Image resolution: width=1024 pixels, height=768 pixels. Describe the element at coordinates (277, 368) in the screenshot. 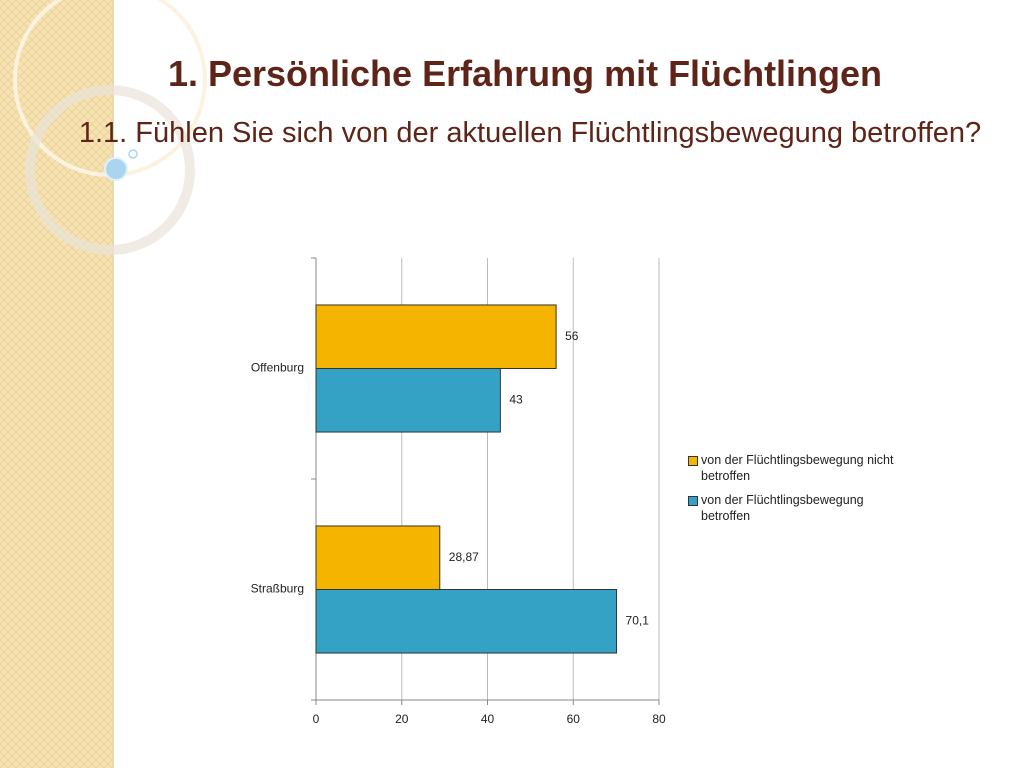

I see `y-tick-label: Offenburg` at that location.